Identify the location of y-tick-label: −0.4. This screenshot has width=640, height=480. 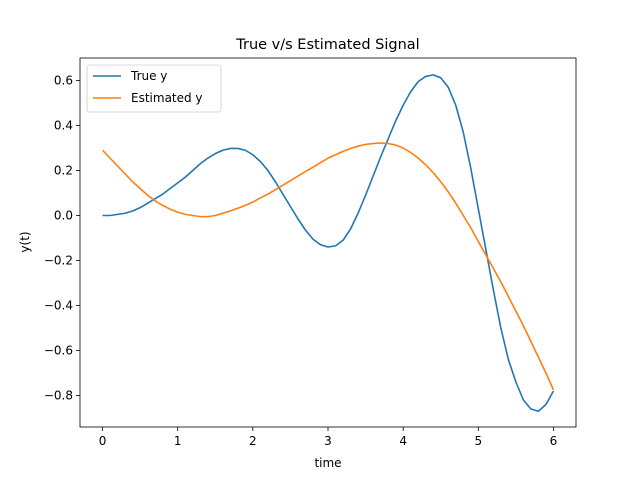
(58, 306).